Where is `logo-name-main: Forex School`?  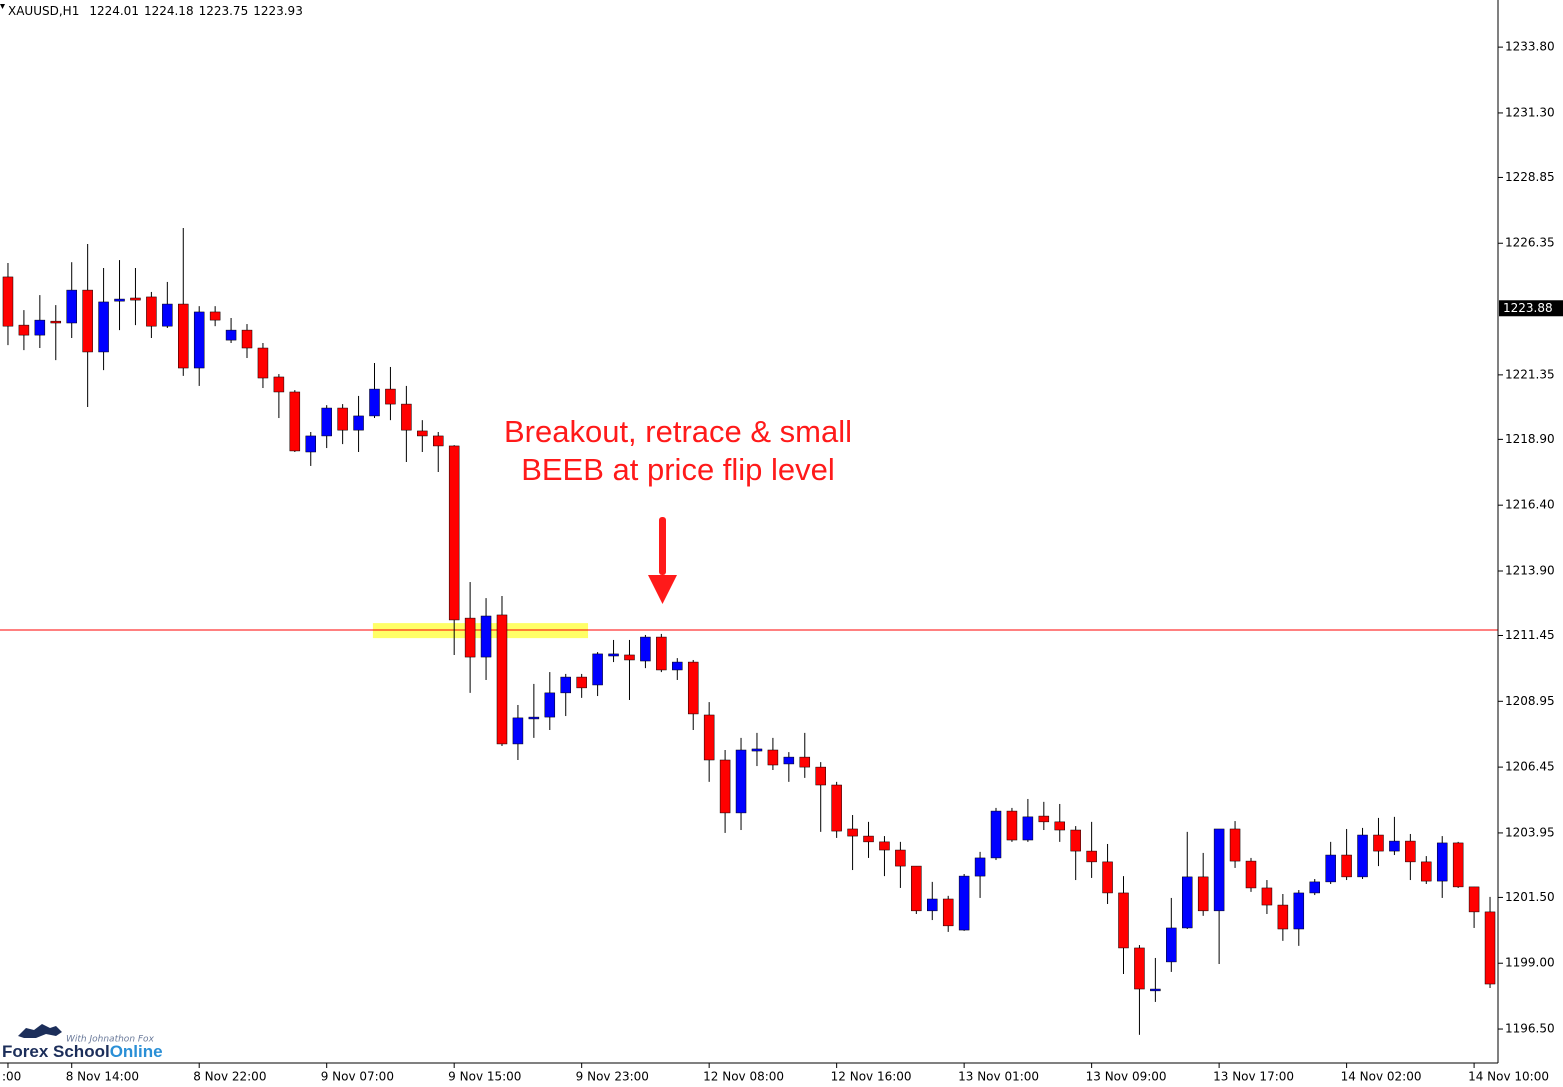 logo-name-main: Forex School is located at coordinates (56, 1051).